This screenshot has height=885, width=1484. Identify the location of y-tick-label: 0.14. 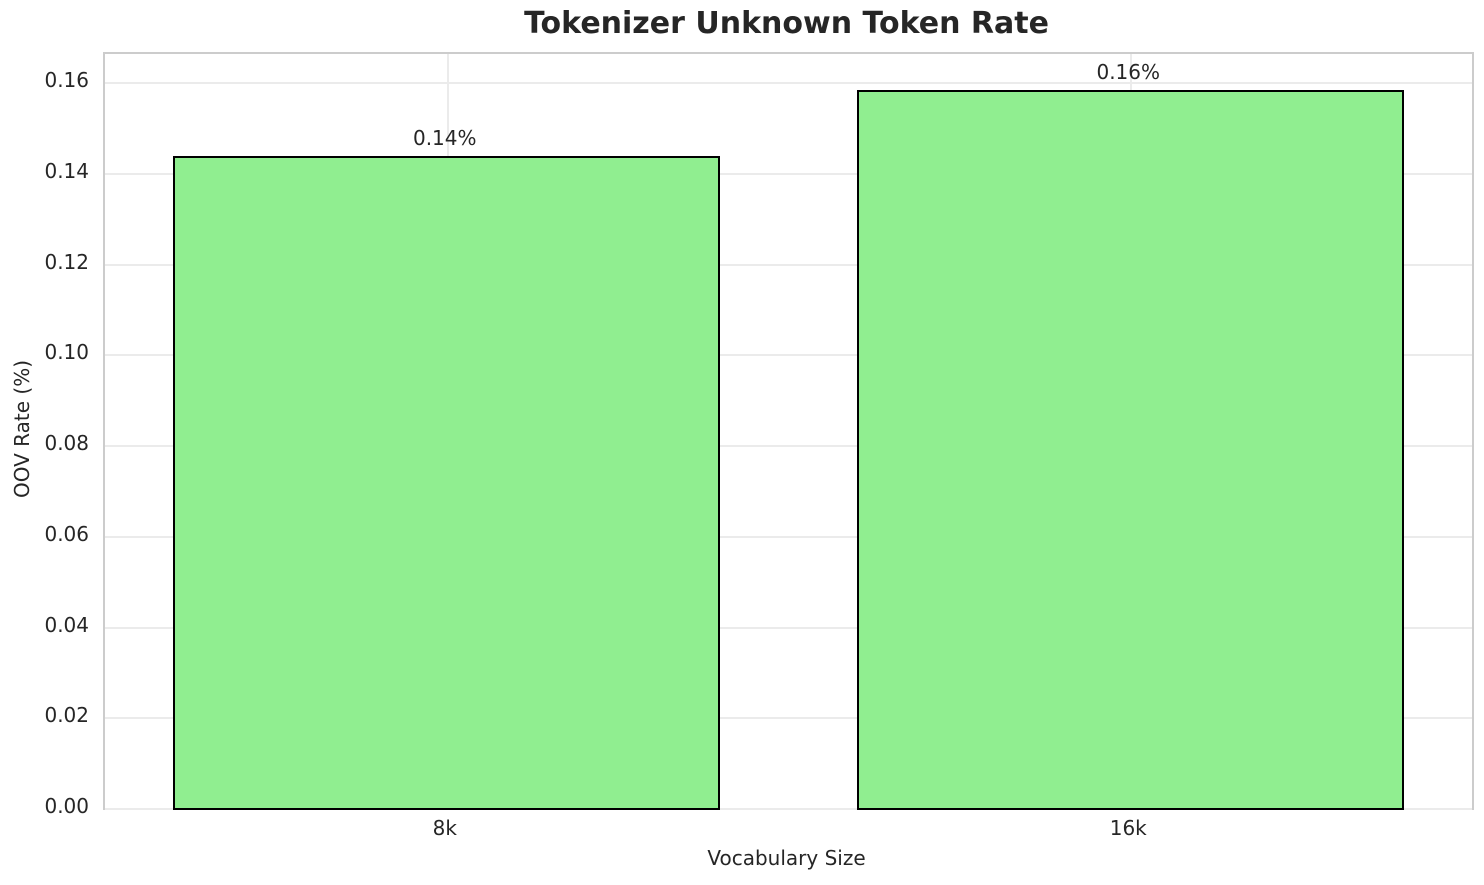
(66, 170).